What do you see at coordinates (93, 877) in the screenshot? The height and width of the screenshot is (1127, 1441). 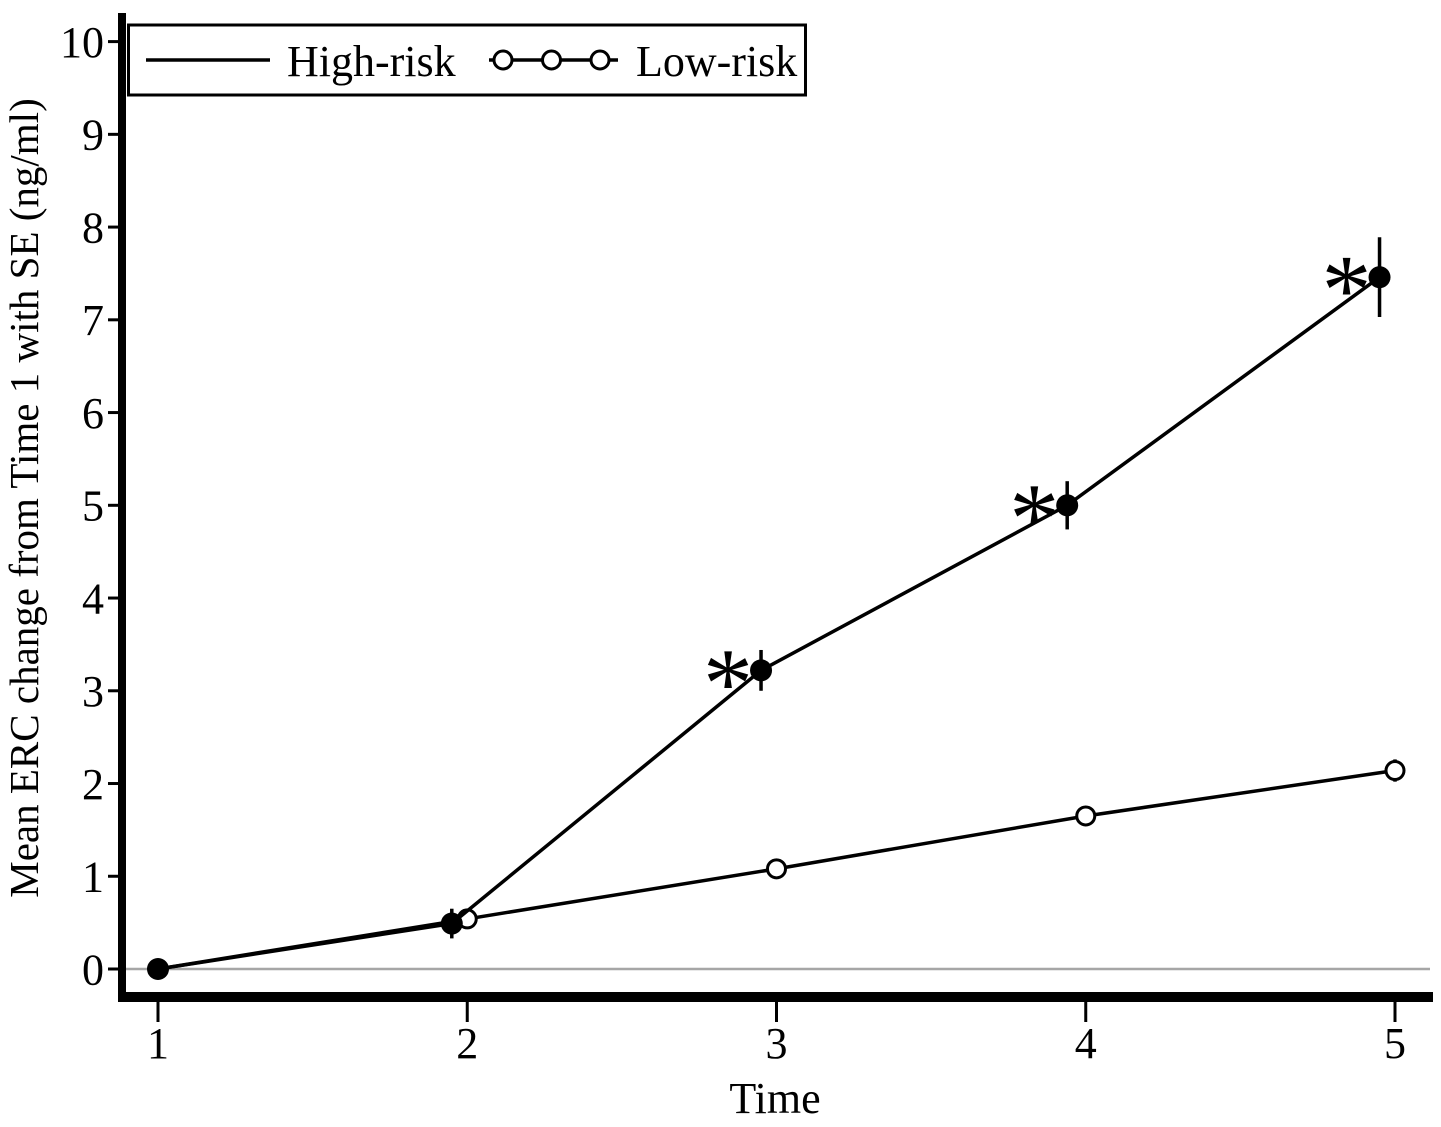 I see `y-tick-label: 1` at bounding box center [93, 877].